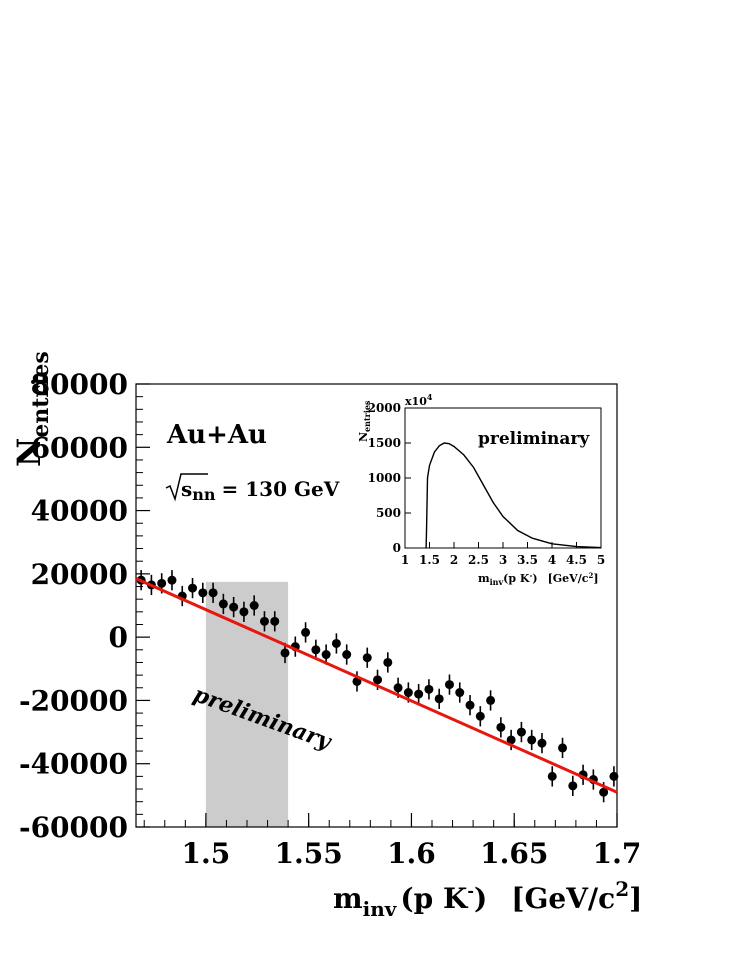 The height and width of the screenshot is (967, 747). Describe the element at coordinates (514, 853) in the screenshot. I see `x-tick-label: 1.65` at that location.